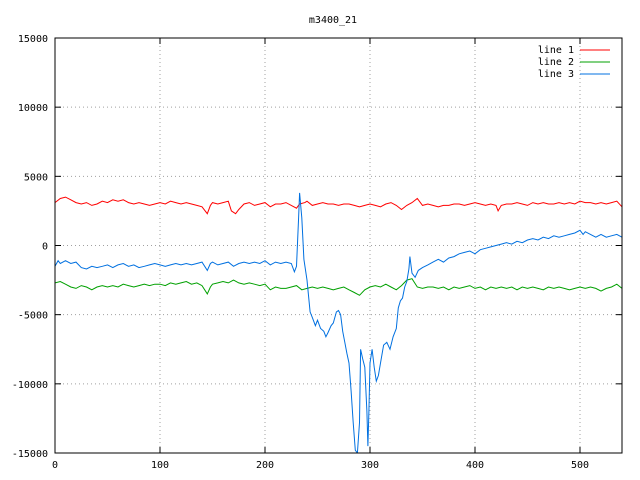 Image resolution: width=640 pixels, height=480 pixels. What do you see at coordinates (556, 62) in the screenshot?
I see `legend-label-2: line 2` at bounding box center [556, 62].